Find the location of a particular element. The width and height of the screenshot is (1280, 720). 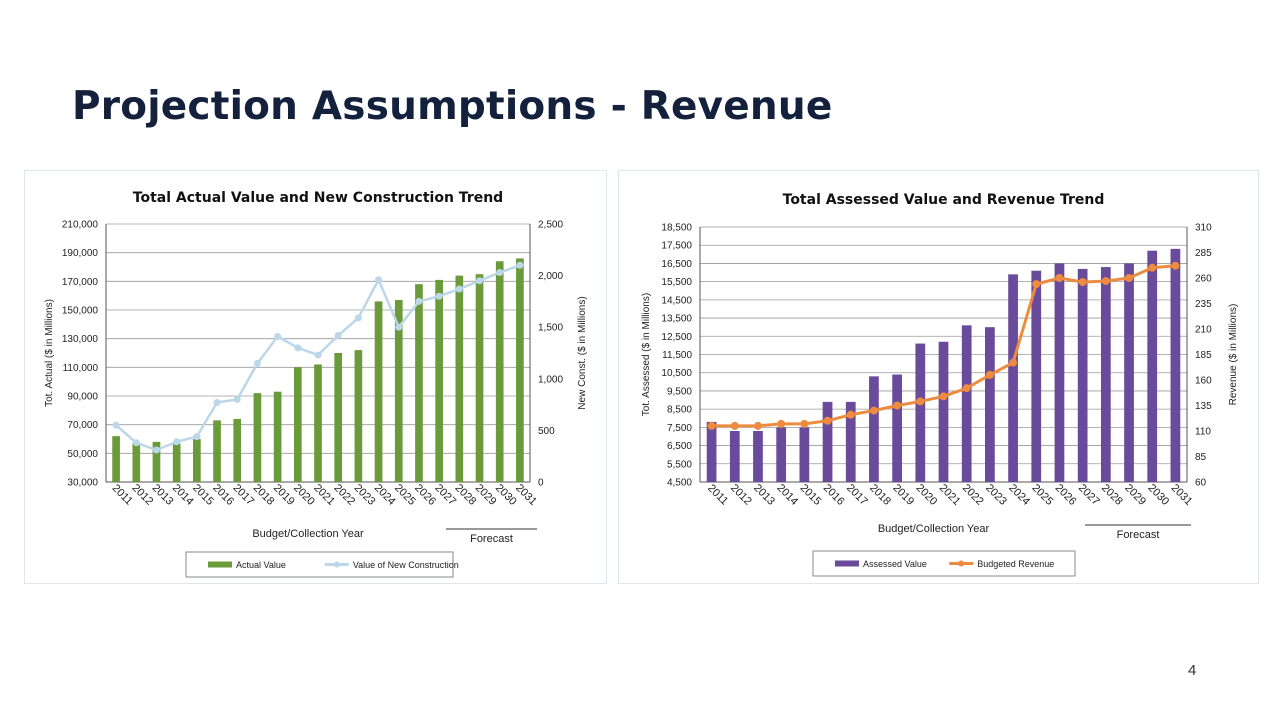

point-value-of-new-construction-2015 is located at coordinates (197, 437).